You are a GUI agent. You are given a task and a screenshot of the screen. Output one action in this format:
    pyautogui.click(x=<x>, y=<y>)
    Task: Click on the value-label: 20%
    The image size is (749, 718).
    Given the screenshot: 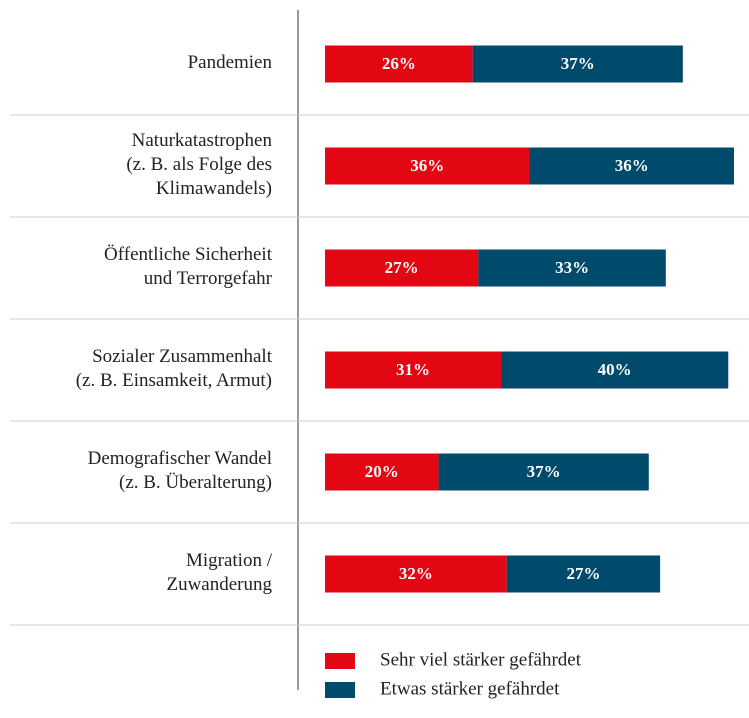 What is the action you would take?
    pyautogui.click(x=382, y=471)
    